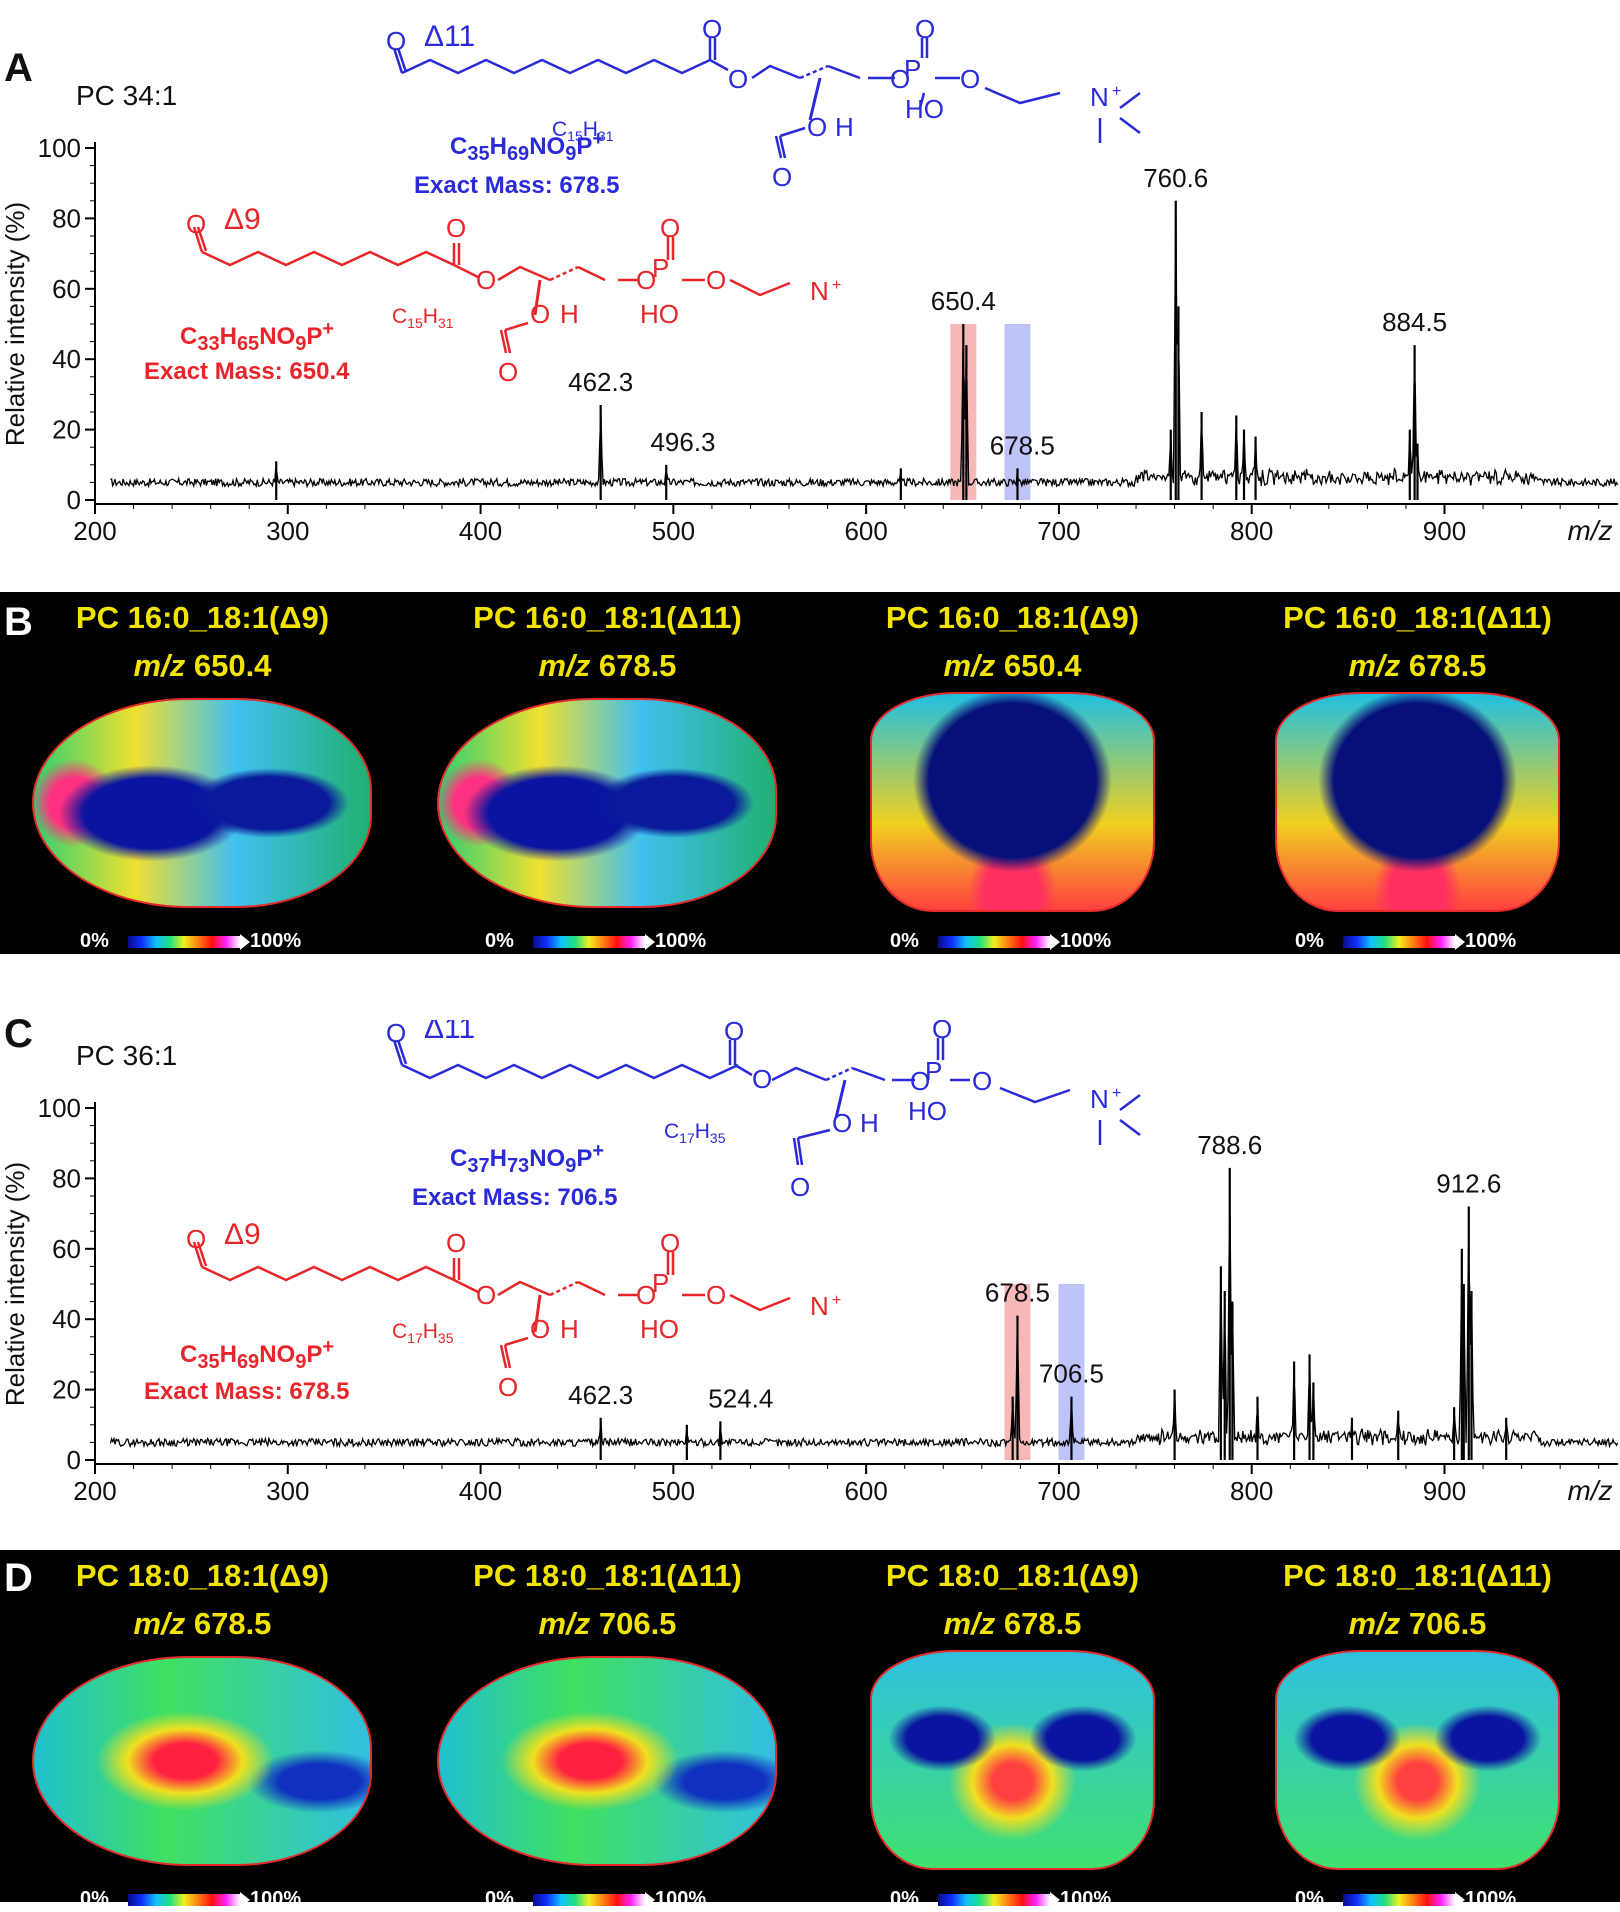  What do you see at coordinates (15, 1284) in the screenshot?
I see `y-axis-label: Relative intensity (%)` at bounding box center [15, 1284].